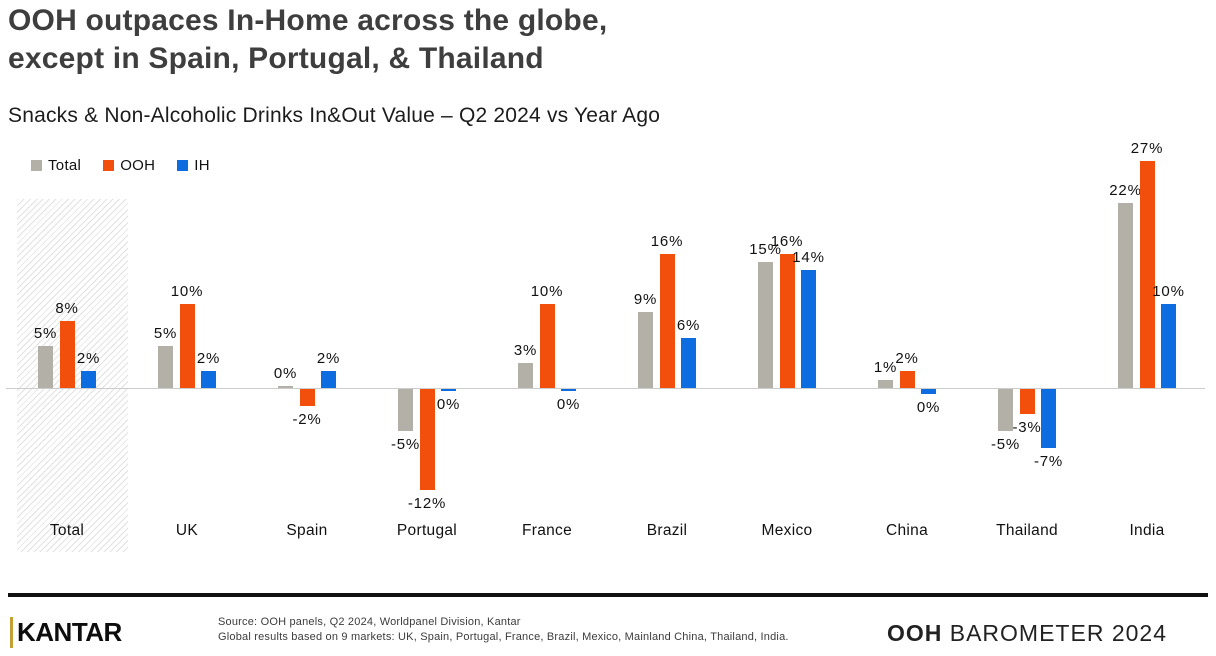  Describe the element at coordinates (405, 410) in the screenshot. I see `bar-total-portugal` at that location.